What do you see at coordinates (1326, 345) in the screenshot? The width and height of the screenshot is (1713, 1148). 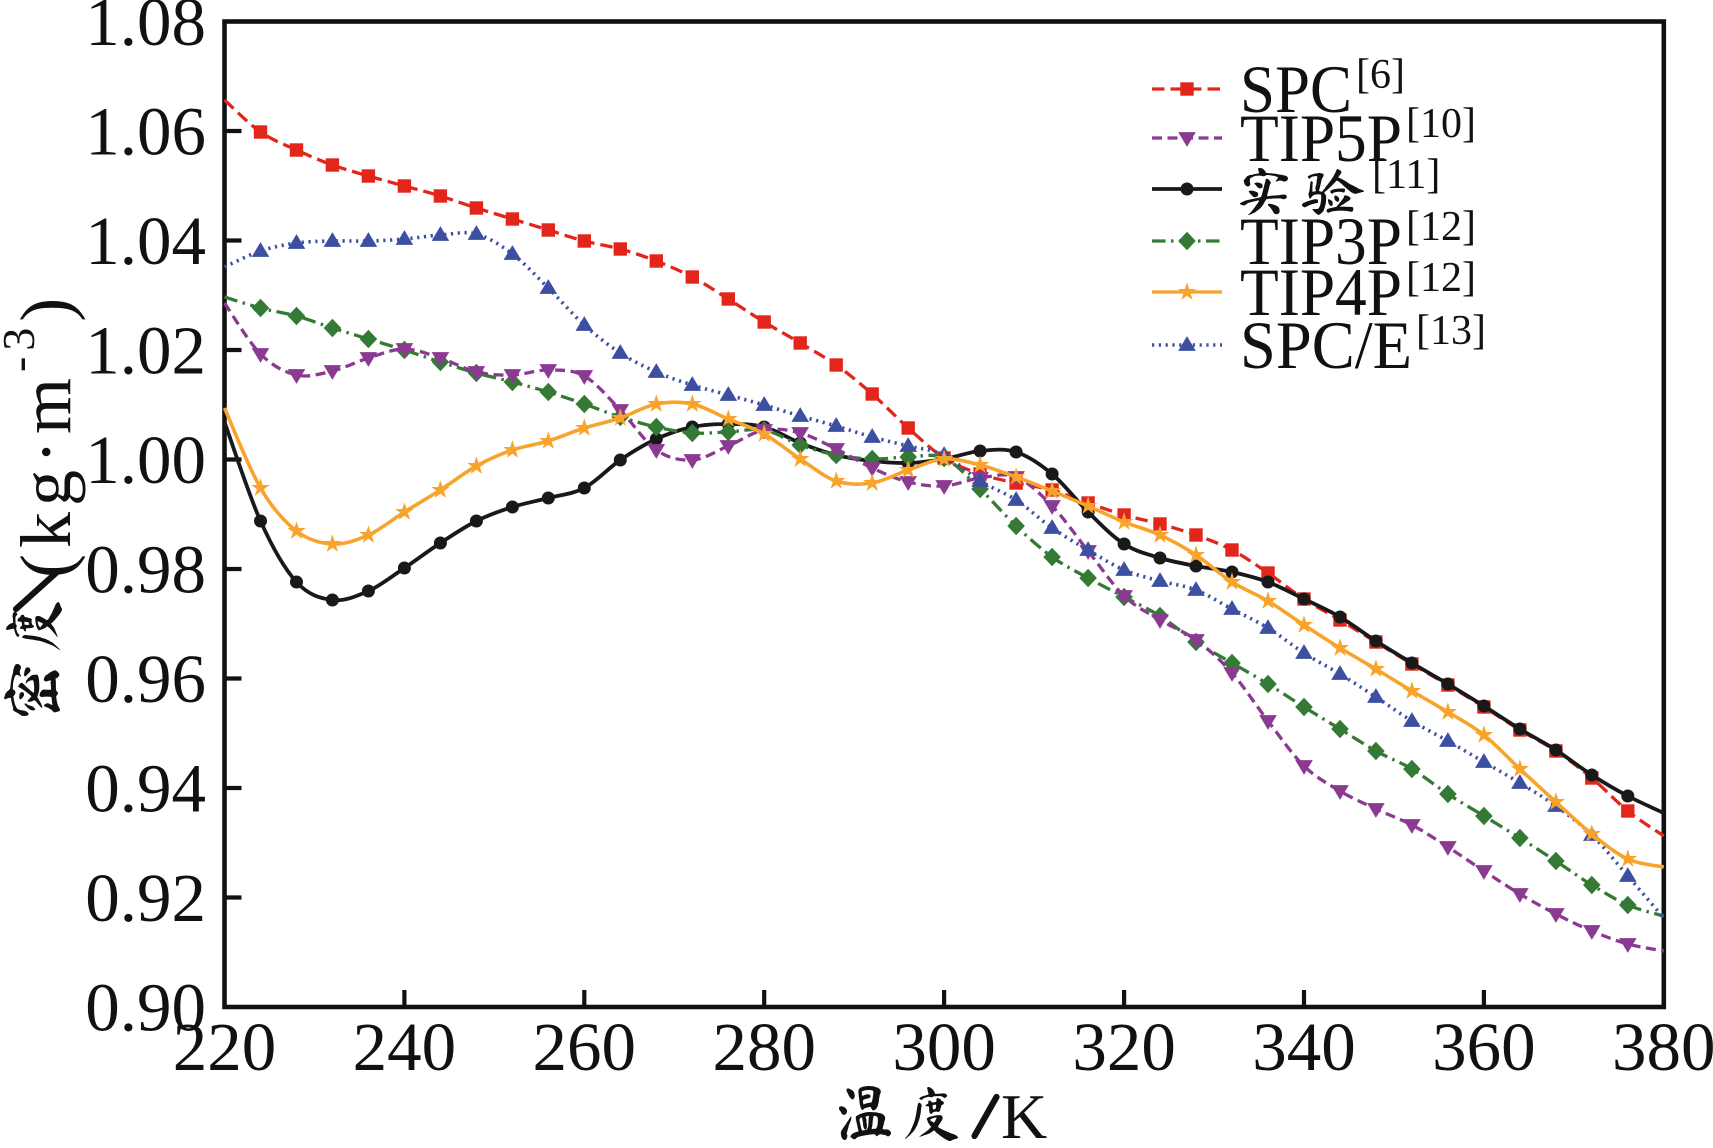 I see `svg-text: SPC/E` at bounding box center [1326, 345].